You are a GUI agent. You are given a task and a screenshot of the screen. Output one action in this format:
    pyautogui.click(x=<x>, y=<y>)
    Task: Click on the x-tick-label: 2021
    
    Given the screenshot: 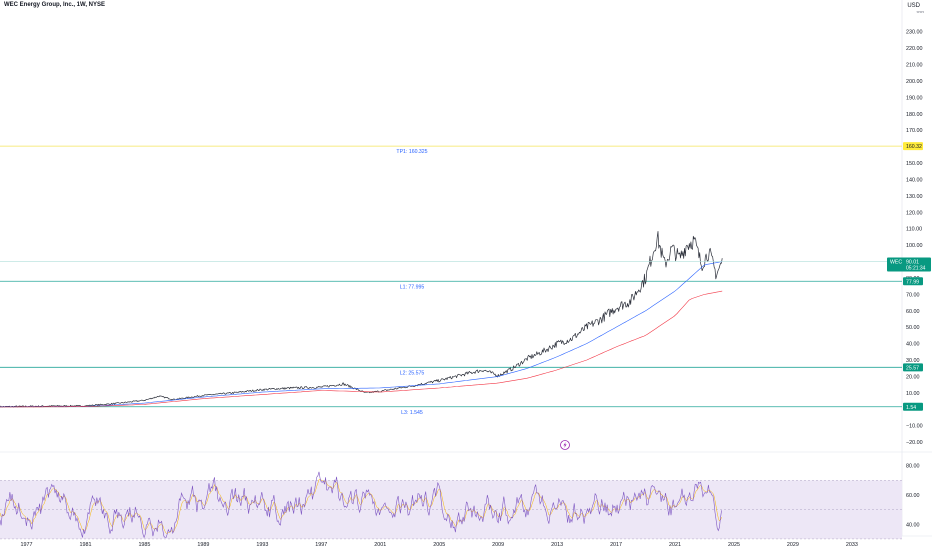 What is the action you would take?
    pyautogui.click(x=675, y=545)
    